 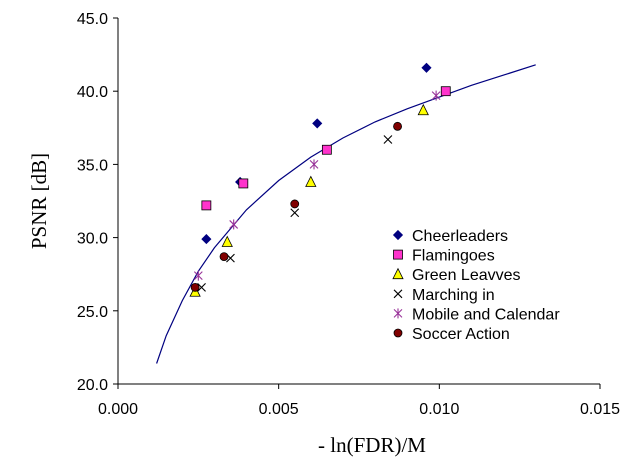 I want to click on legend-label: Soccer Action, so click(x=461, y=334).